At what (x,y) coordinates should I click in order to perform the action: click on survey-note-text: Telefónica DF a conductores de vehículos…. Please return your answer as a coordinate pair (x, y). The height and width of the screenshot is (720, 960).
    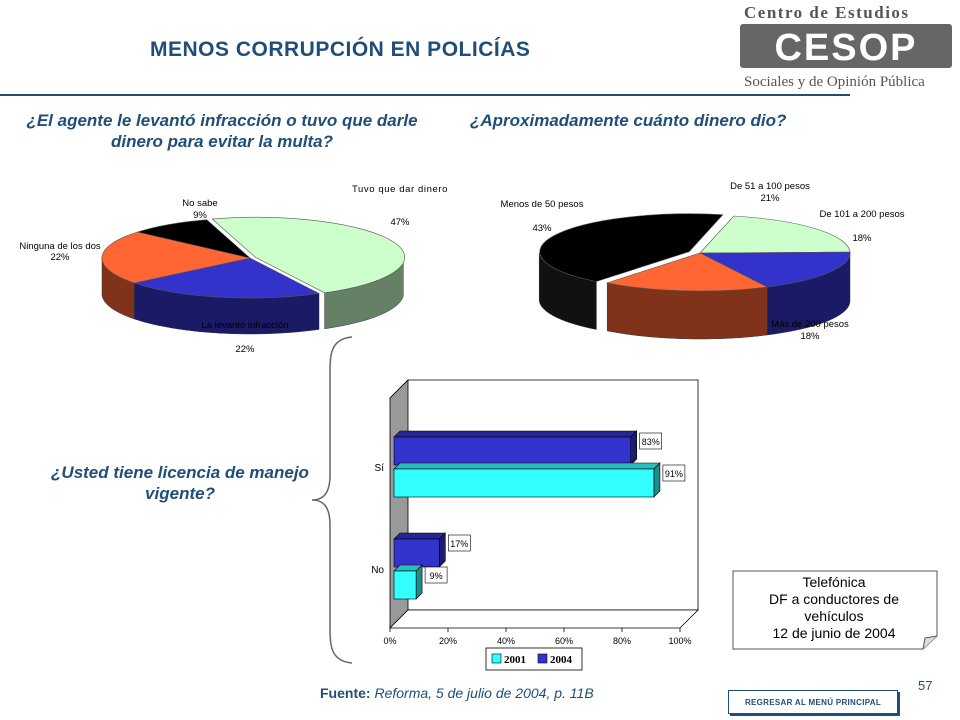
    Looking at the image, I should click on (834, 608).